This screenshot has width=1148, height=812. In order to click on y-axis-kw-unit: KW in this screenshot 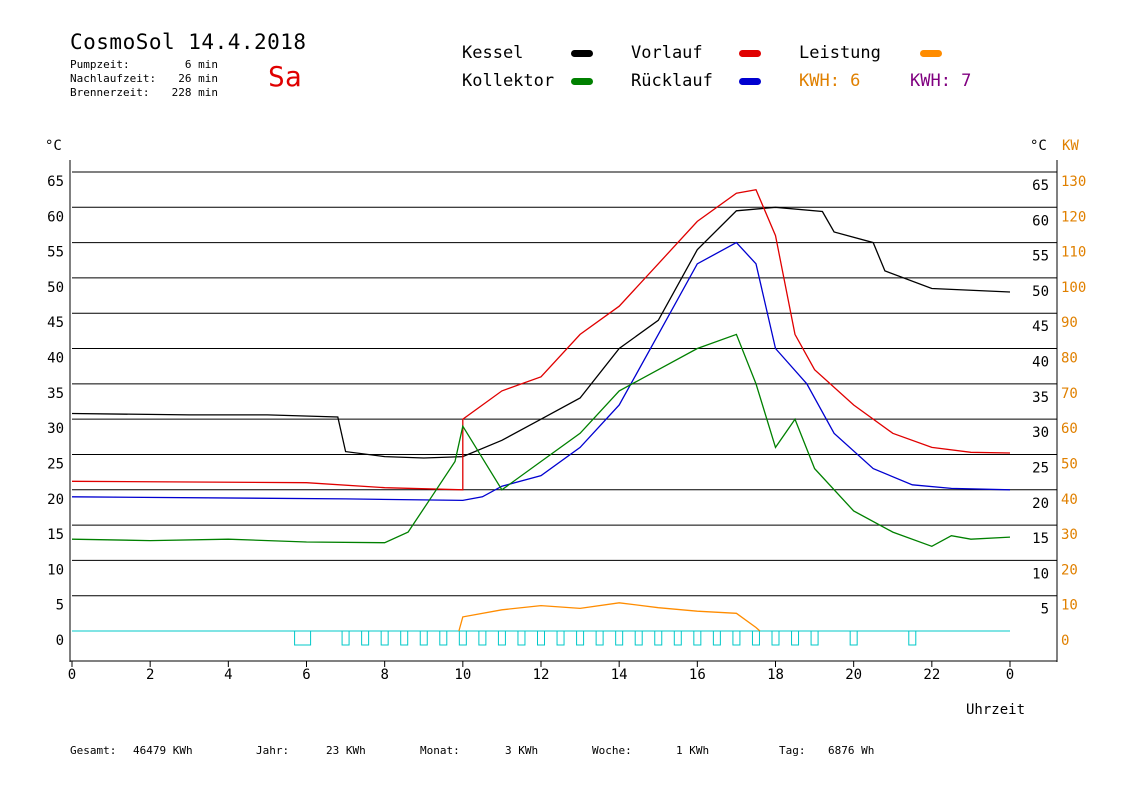, I will do `click(1070, 146)`.